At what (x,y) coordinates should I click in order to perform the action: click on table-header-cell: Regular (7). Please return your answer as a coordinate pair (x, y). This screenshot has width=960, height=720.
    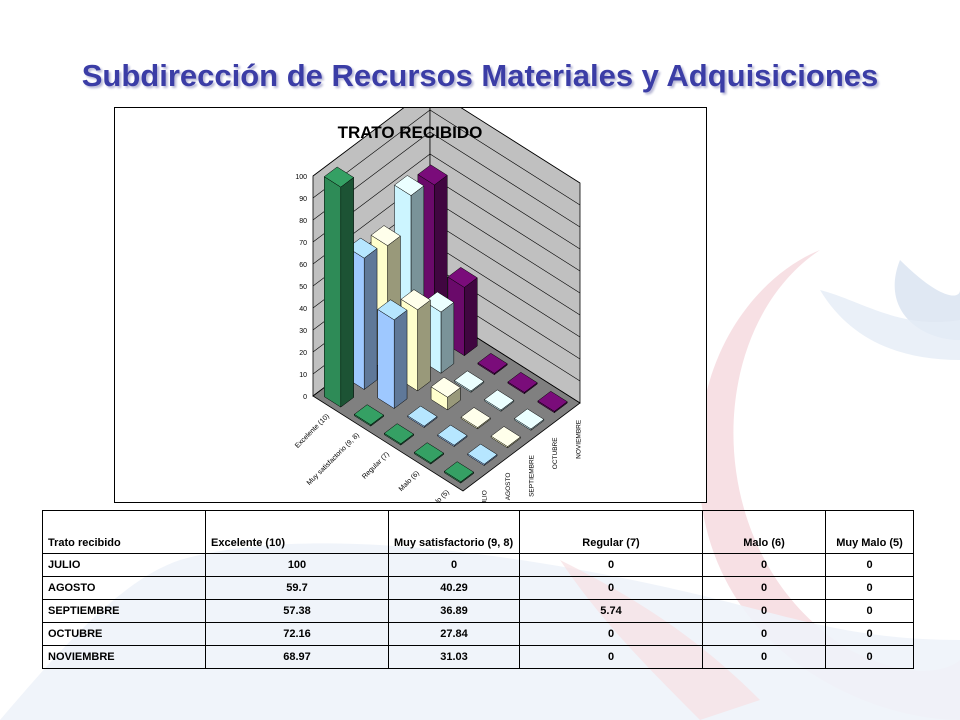
    Looking at the image, I should click on (611, 532).